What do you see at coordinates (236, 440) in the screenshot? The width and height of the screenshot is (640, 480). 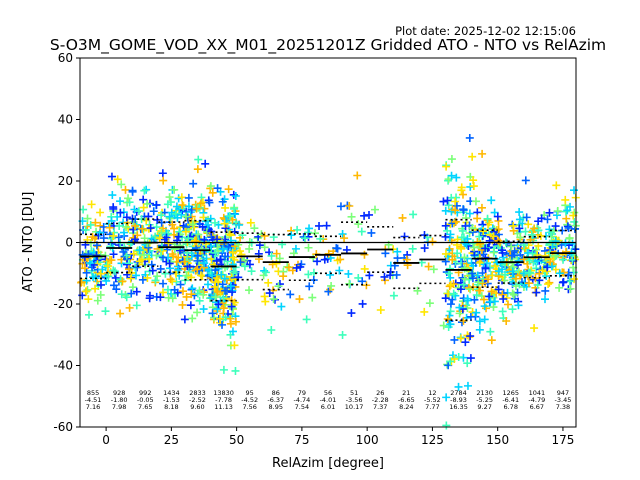 I see `x-tick-label: 50` at bounding box center [236, 440].